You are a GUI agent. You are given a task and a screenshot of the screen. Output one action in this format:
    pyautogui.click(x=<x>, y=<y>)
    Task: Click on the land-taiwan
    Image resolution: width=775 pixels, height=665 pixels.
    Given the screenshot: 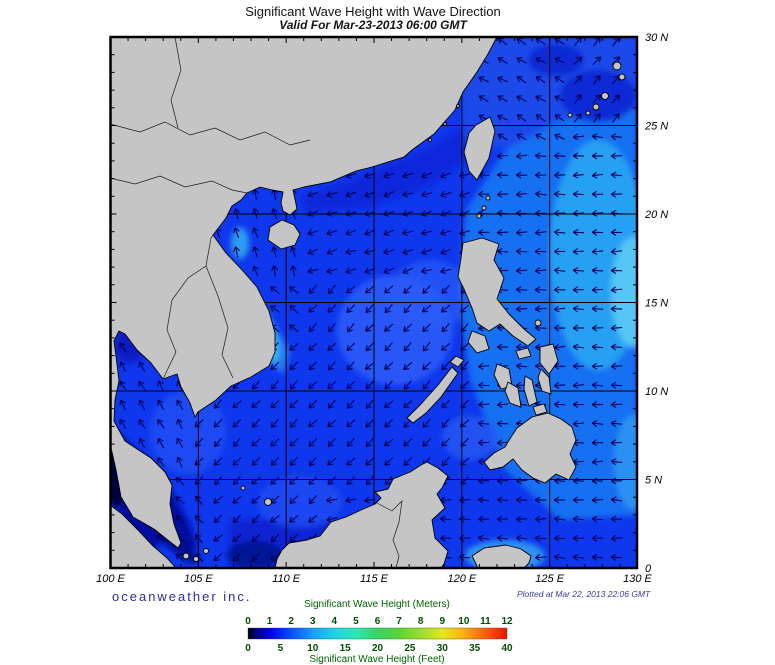 What is the action you would take?
    pyautogui.click(x=479, y=148)
    